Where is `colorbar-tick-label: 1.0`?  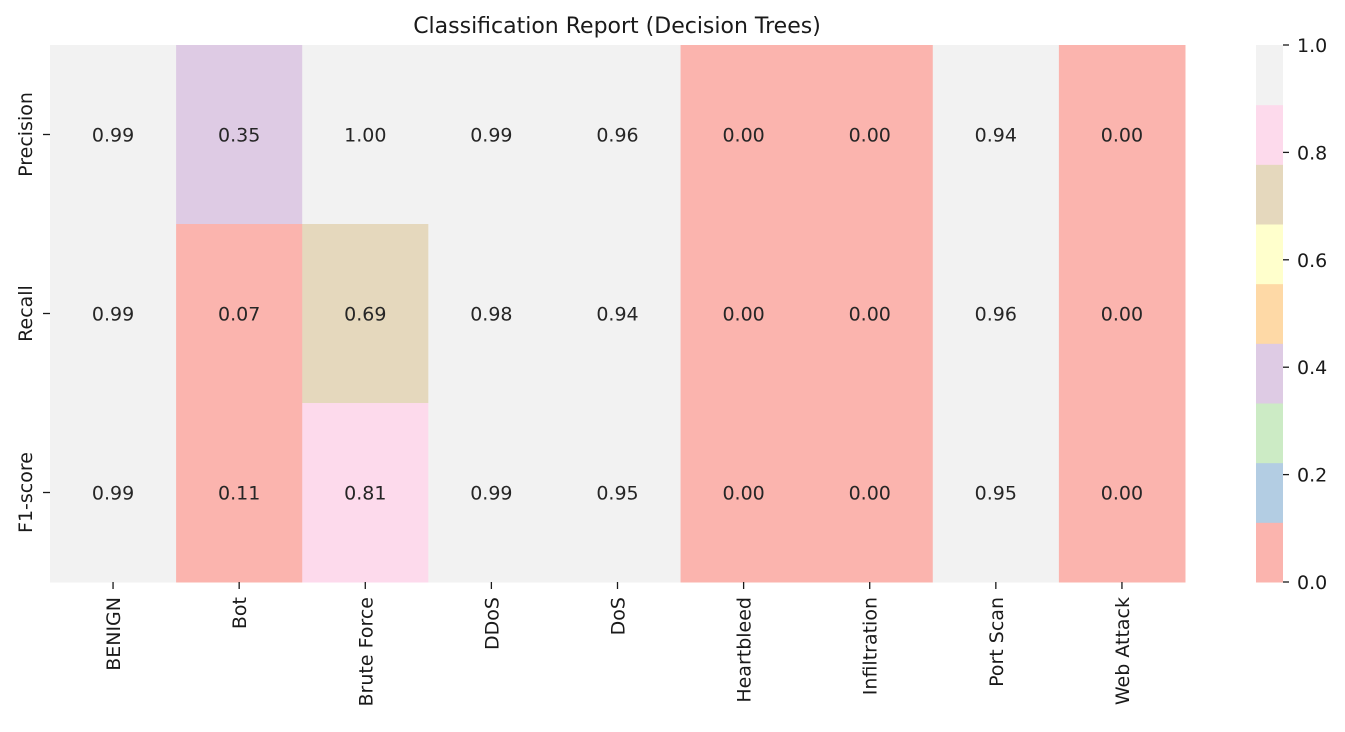
colorbar-tick-label: 1.0 is located at coordinates (1312, 46).